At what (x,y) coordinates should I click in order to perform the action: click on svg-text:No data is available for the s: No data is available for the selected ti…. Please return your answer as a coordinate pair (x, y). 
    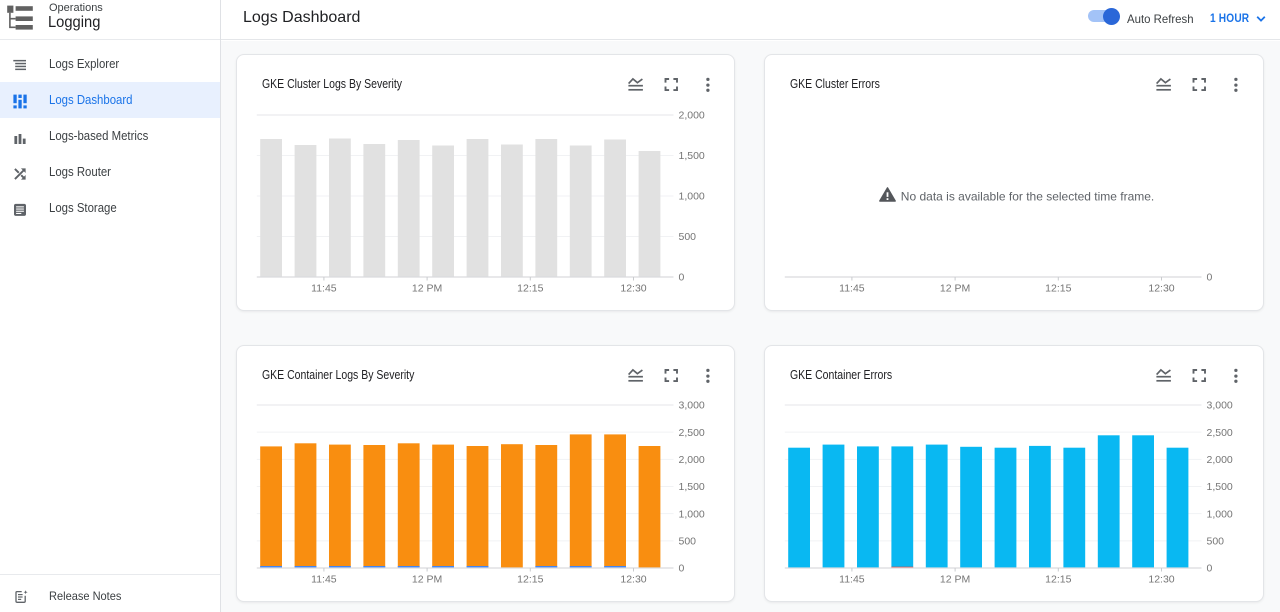
    Looking at the image, I should click on (1027, 196).